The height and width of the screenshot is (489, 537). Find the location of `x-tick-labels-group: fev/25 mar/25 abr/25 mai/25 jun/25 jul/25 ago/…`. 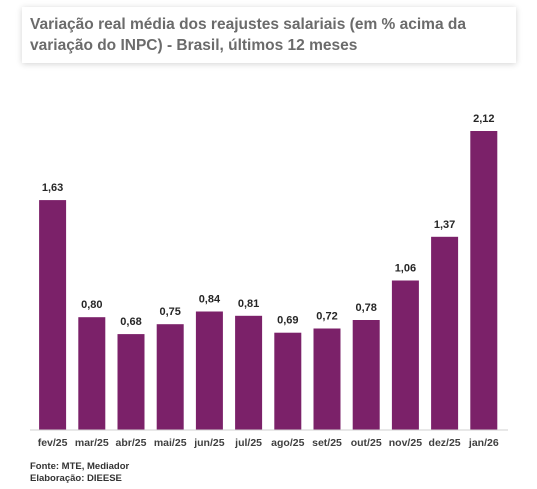

x-tick-labels-group: fev/25 mar/25 abr/25 mai/25 jun/25 jul/25 ago/… is located at coordinates (268, 443).